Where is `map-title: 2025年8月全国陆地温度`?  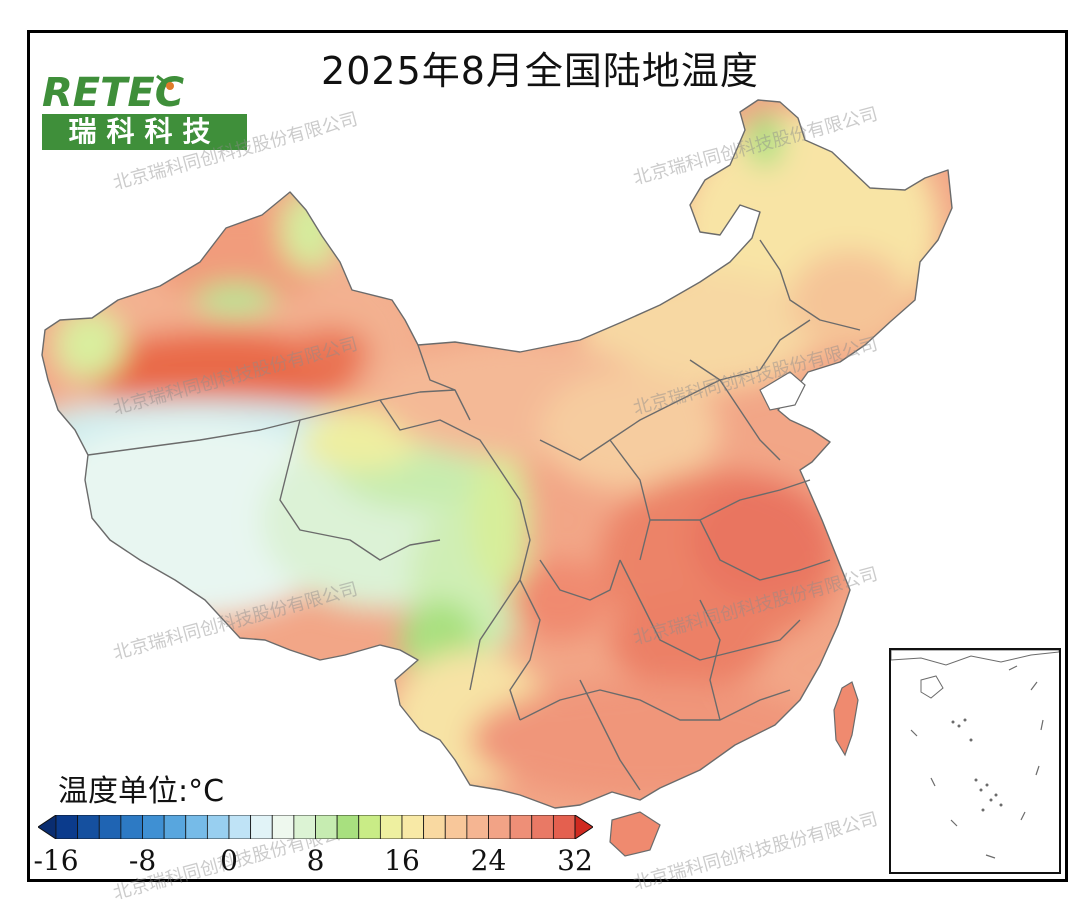
map-title: 2025年8月全国陆地温度 is located at coordinates (540, 71).